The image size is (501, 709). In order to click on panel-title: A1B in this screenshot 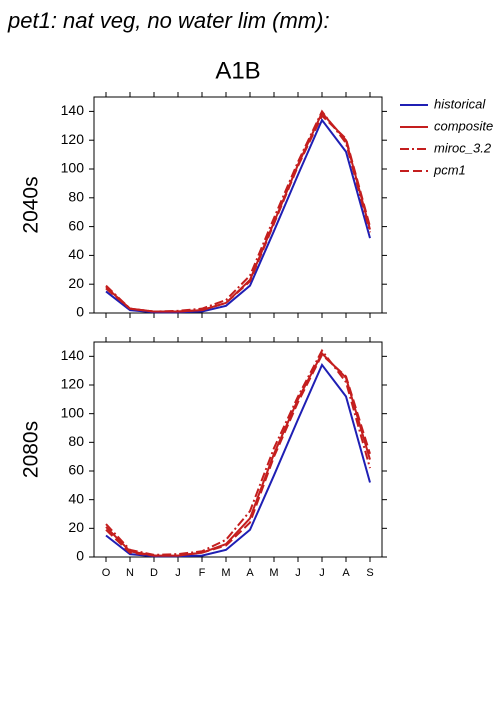, I will do `click(237, 70)`.